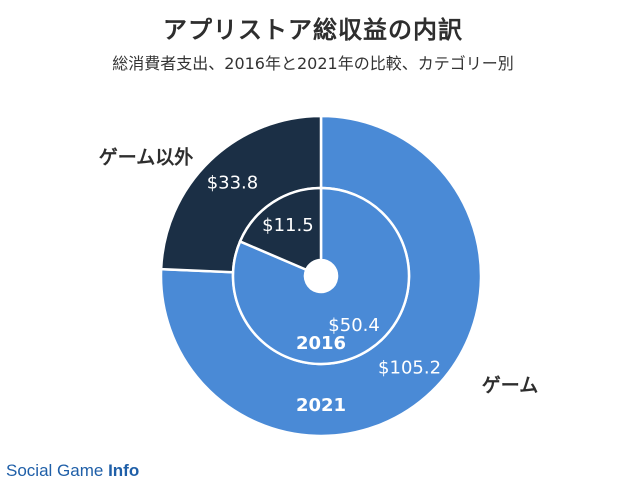  I want to click on category-label-non-game: ゲーム以外, so click(146, 157).